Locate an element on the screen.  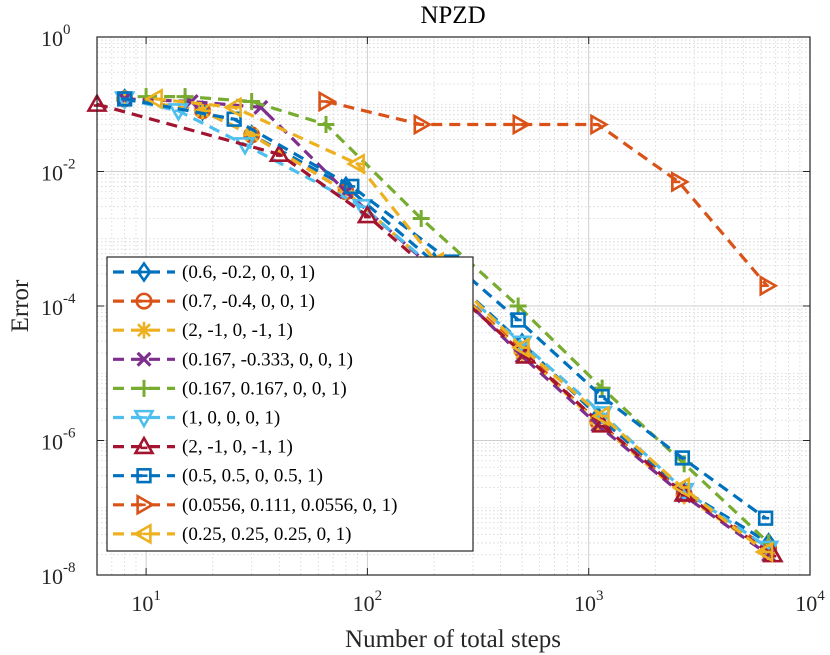
y-tick-label: 10⁰ is located at coordinates (56, 36).